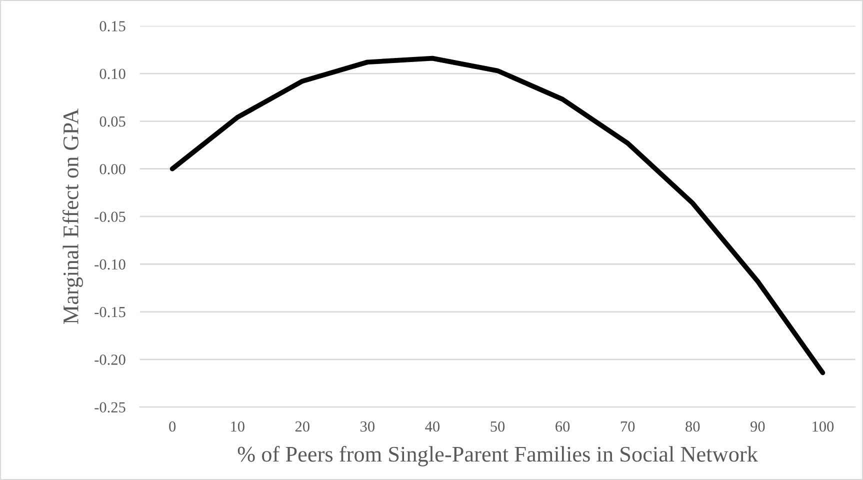  Describe the element at coordinates (113, 26) in the screenshot. I see `y-tick-label: 0.15` at that location.